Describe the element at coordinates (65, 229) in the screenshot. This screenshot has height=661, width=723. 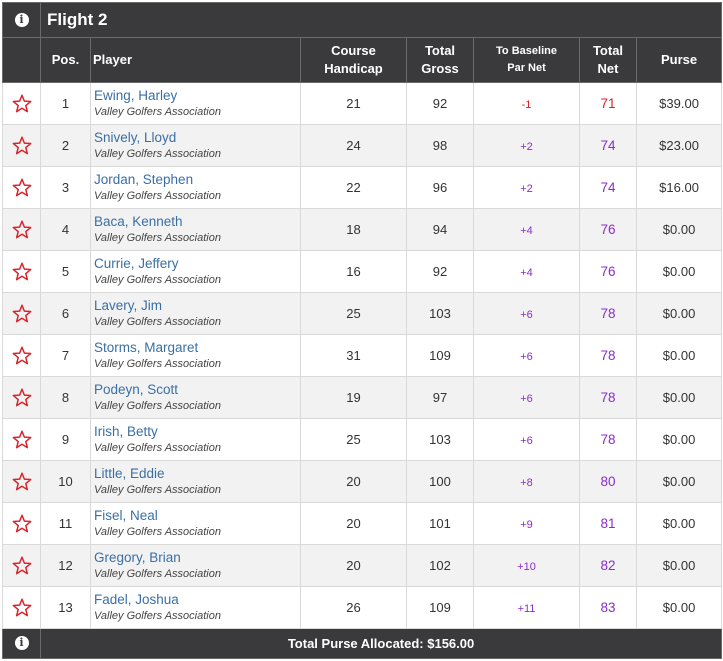
I see `pos-cell: 4` at that location.